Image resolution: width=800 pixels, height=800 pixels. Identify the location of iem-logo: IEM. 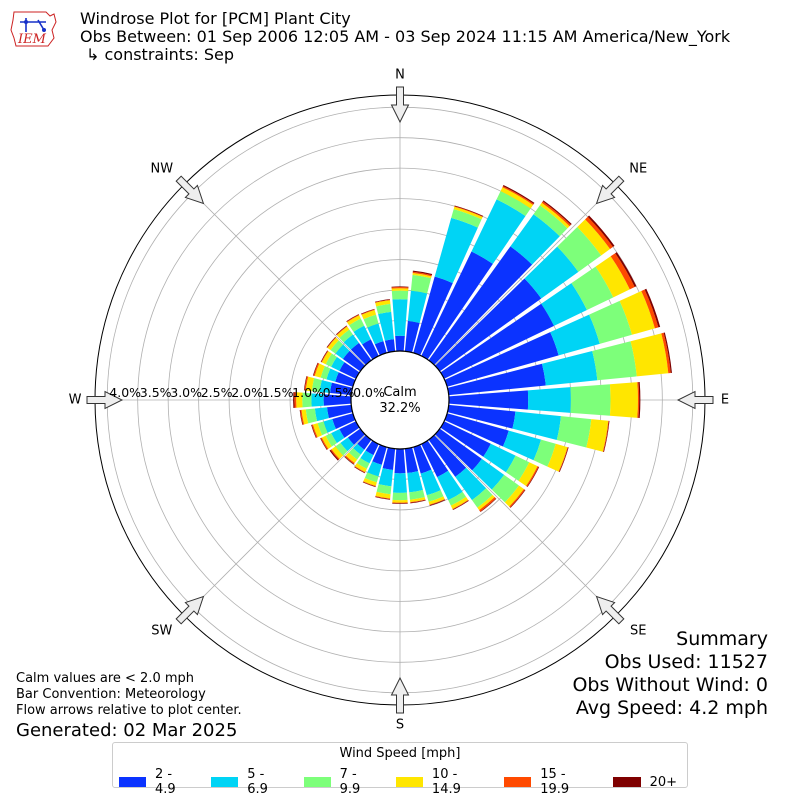
(33, 29).